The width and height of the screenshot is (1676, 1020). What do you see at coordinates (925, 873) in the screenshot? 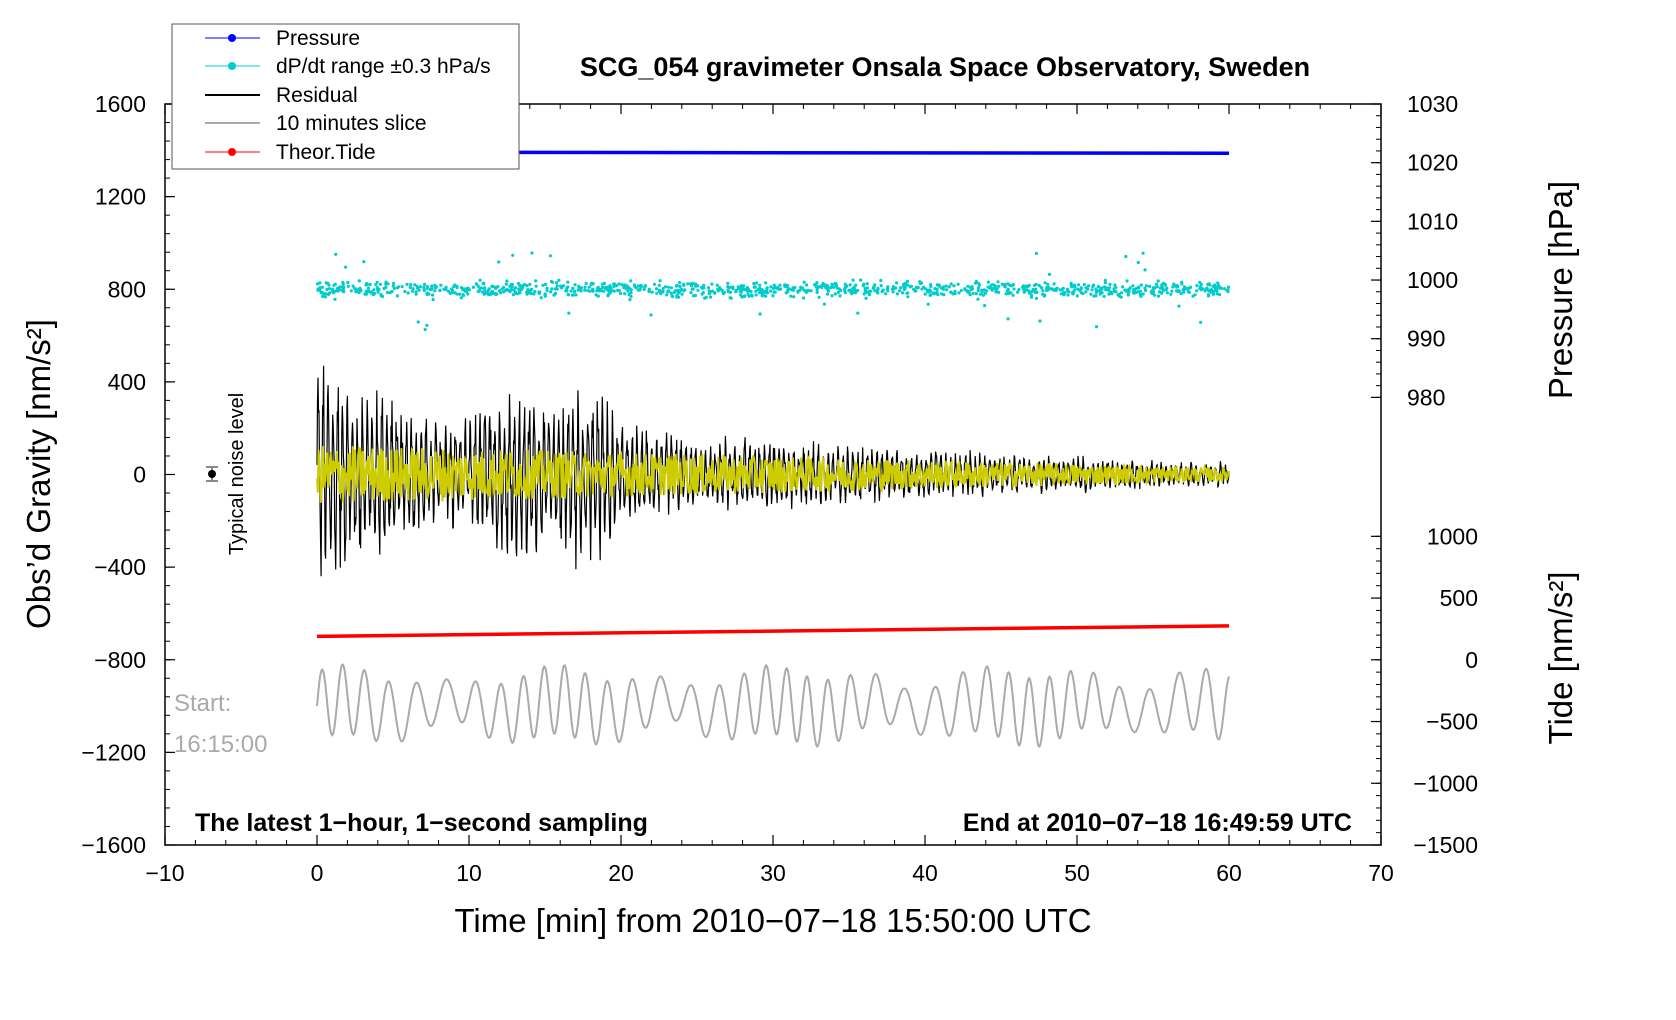
I see `x-tick-label: 40` at bounding box center [925, 873].